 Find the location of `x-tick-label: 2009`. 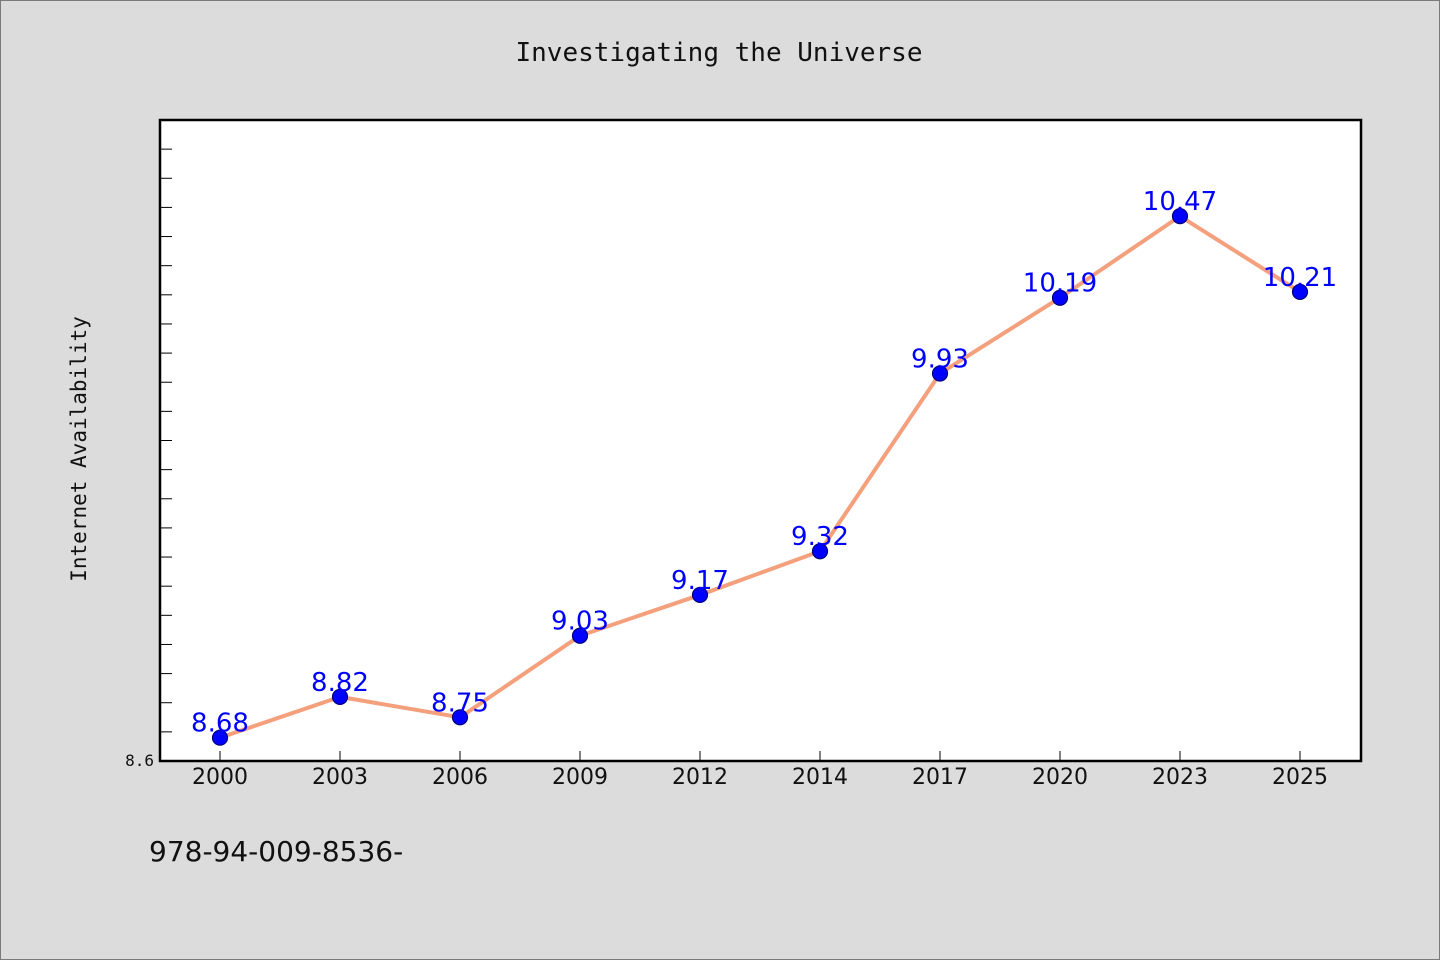

x-tick-label: 2009 is located at coordinates (580, 777).